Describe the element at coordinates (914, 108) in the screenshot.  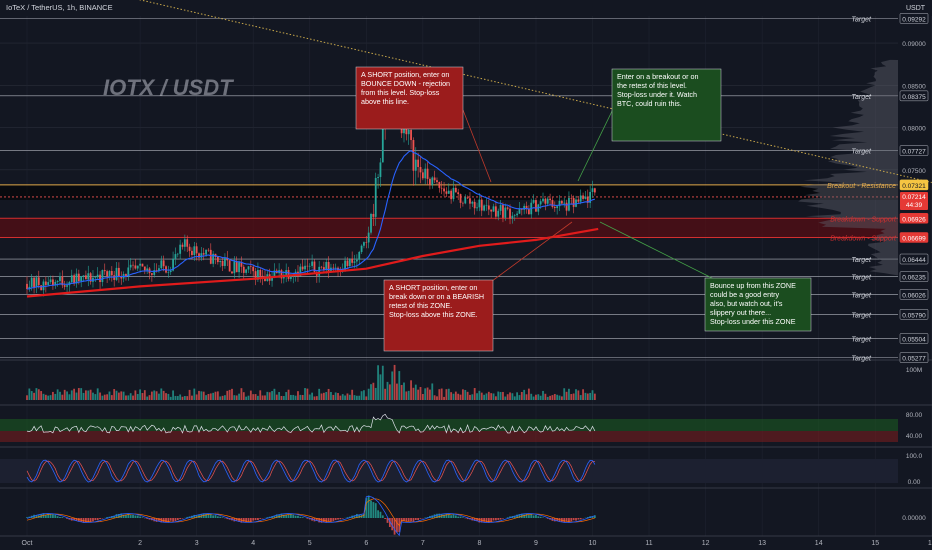
I see `price-axis: 0.09000 0.08500 0.08000 0.07500` at that location.